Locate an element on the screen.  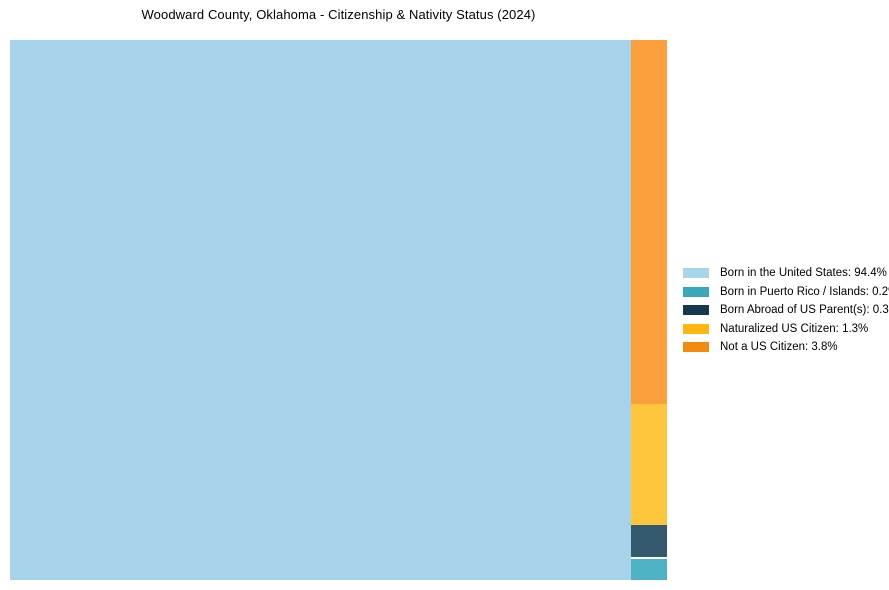
legend-swatch-born-in-united-states is located at coordinates (696, 273).